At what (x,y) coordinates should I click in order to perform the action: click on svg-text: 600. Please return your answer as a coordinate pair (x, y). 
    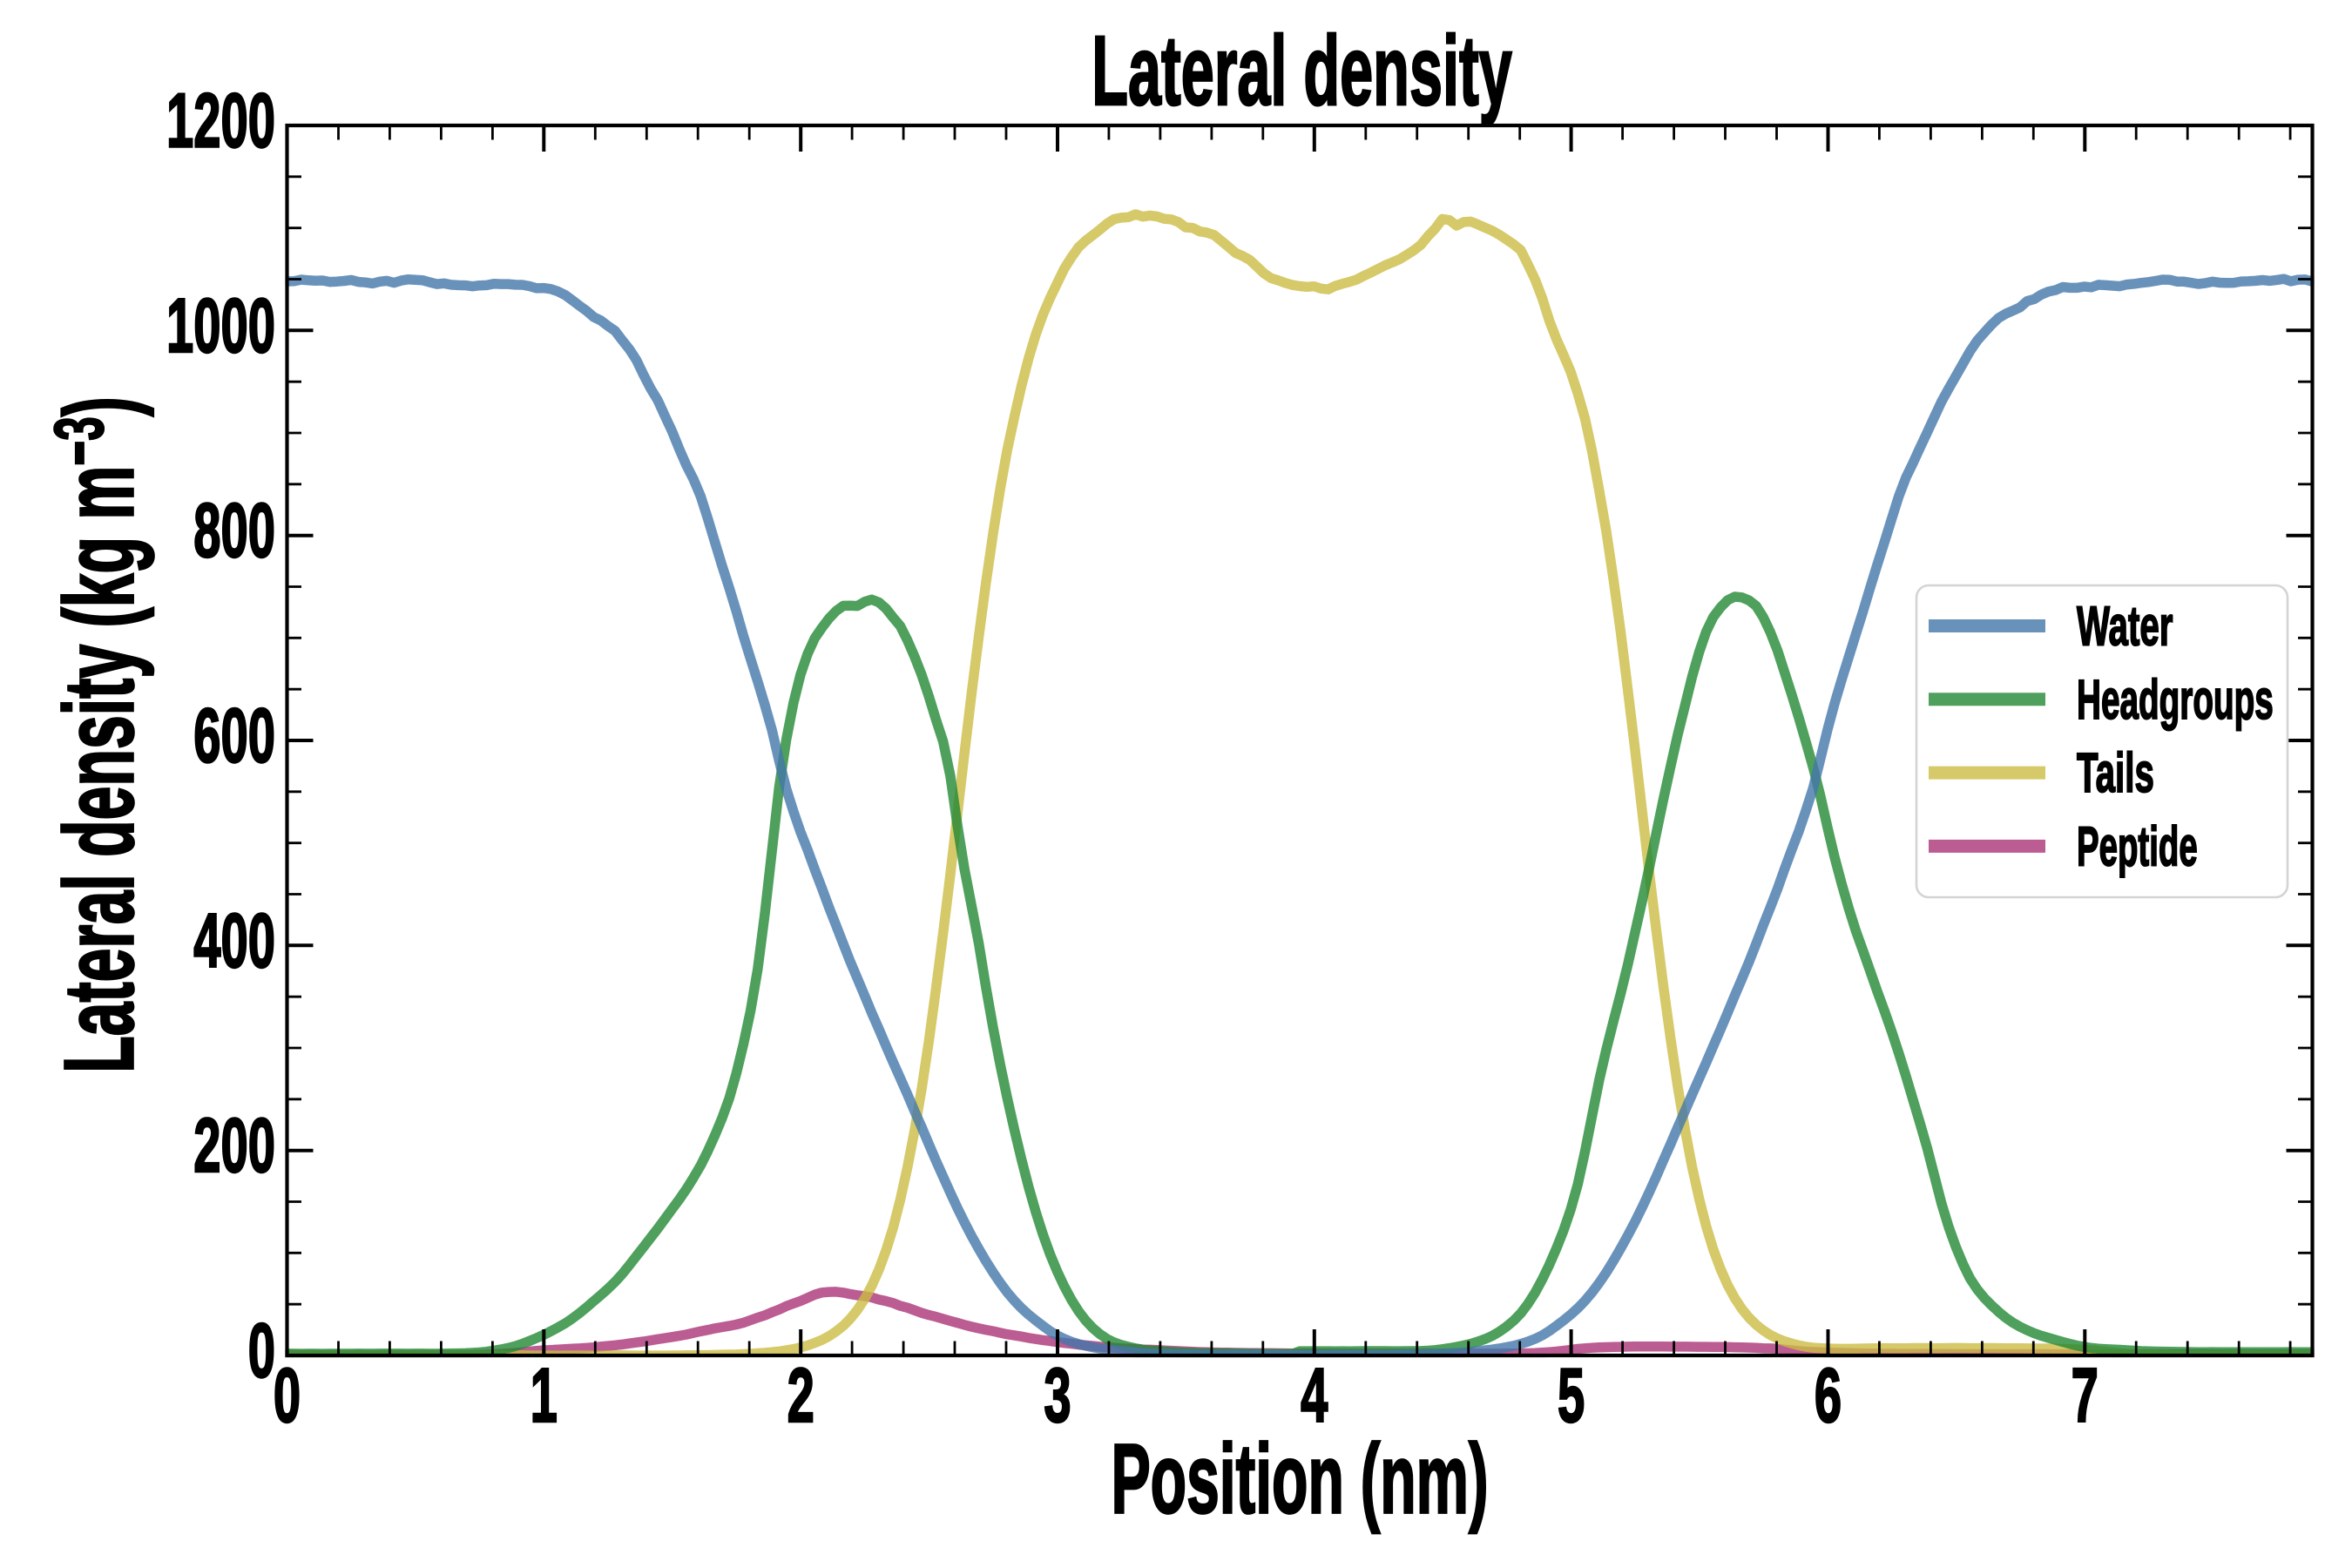
    Looking at the image, I should click on (234, 736).